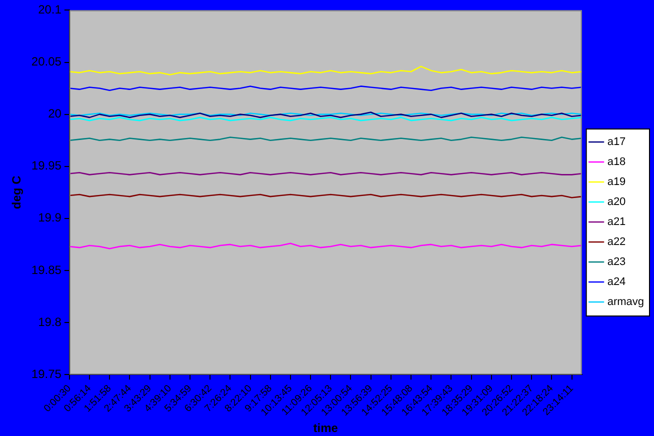 This screenshot has height=436, width=654. Describe the element at coordinates (616, 222) in the screenshot. I see `legend-label: a21` at that location.